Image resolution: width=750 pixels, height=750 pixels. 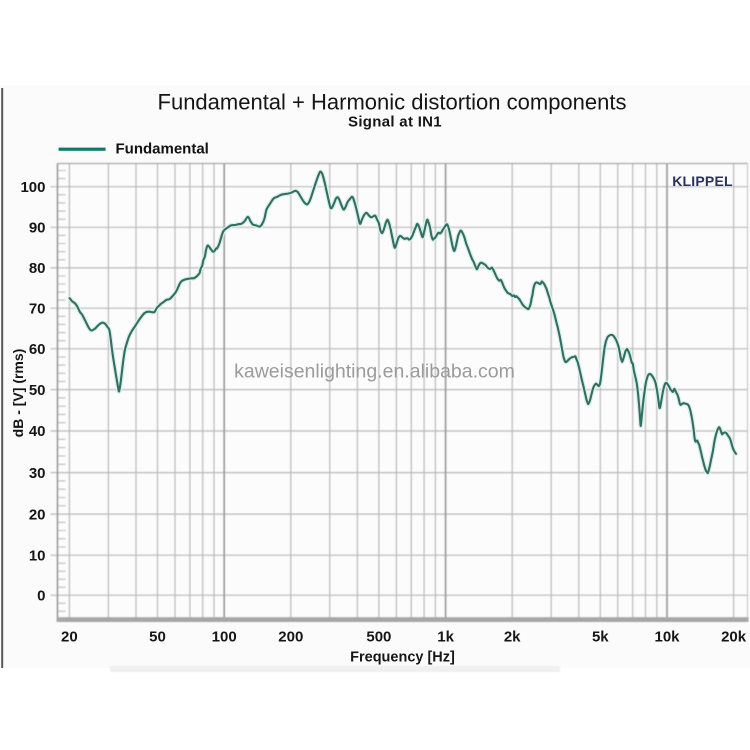 I want to click on svg-text: 1k, so click(x=445, y=637).